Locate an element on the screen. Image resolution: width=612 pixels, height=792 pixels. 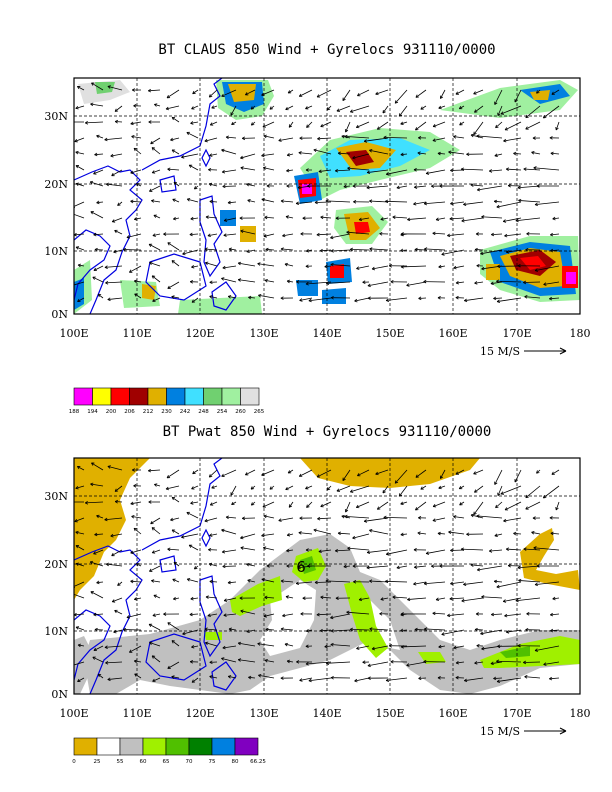
colorbar-swatch is located at coordinates (139, 396).